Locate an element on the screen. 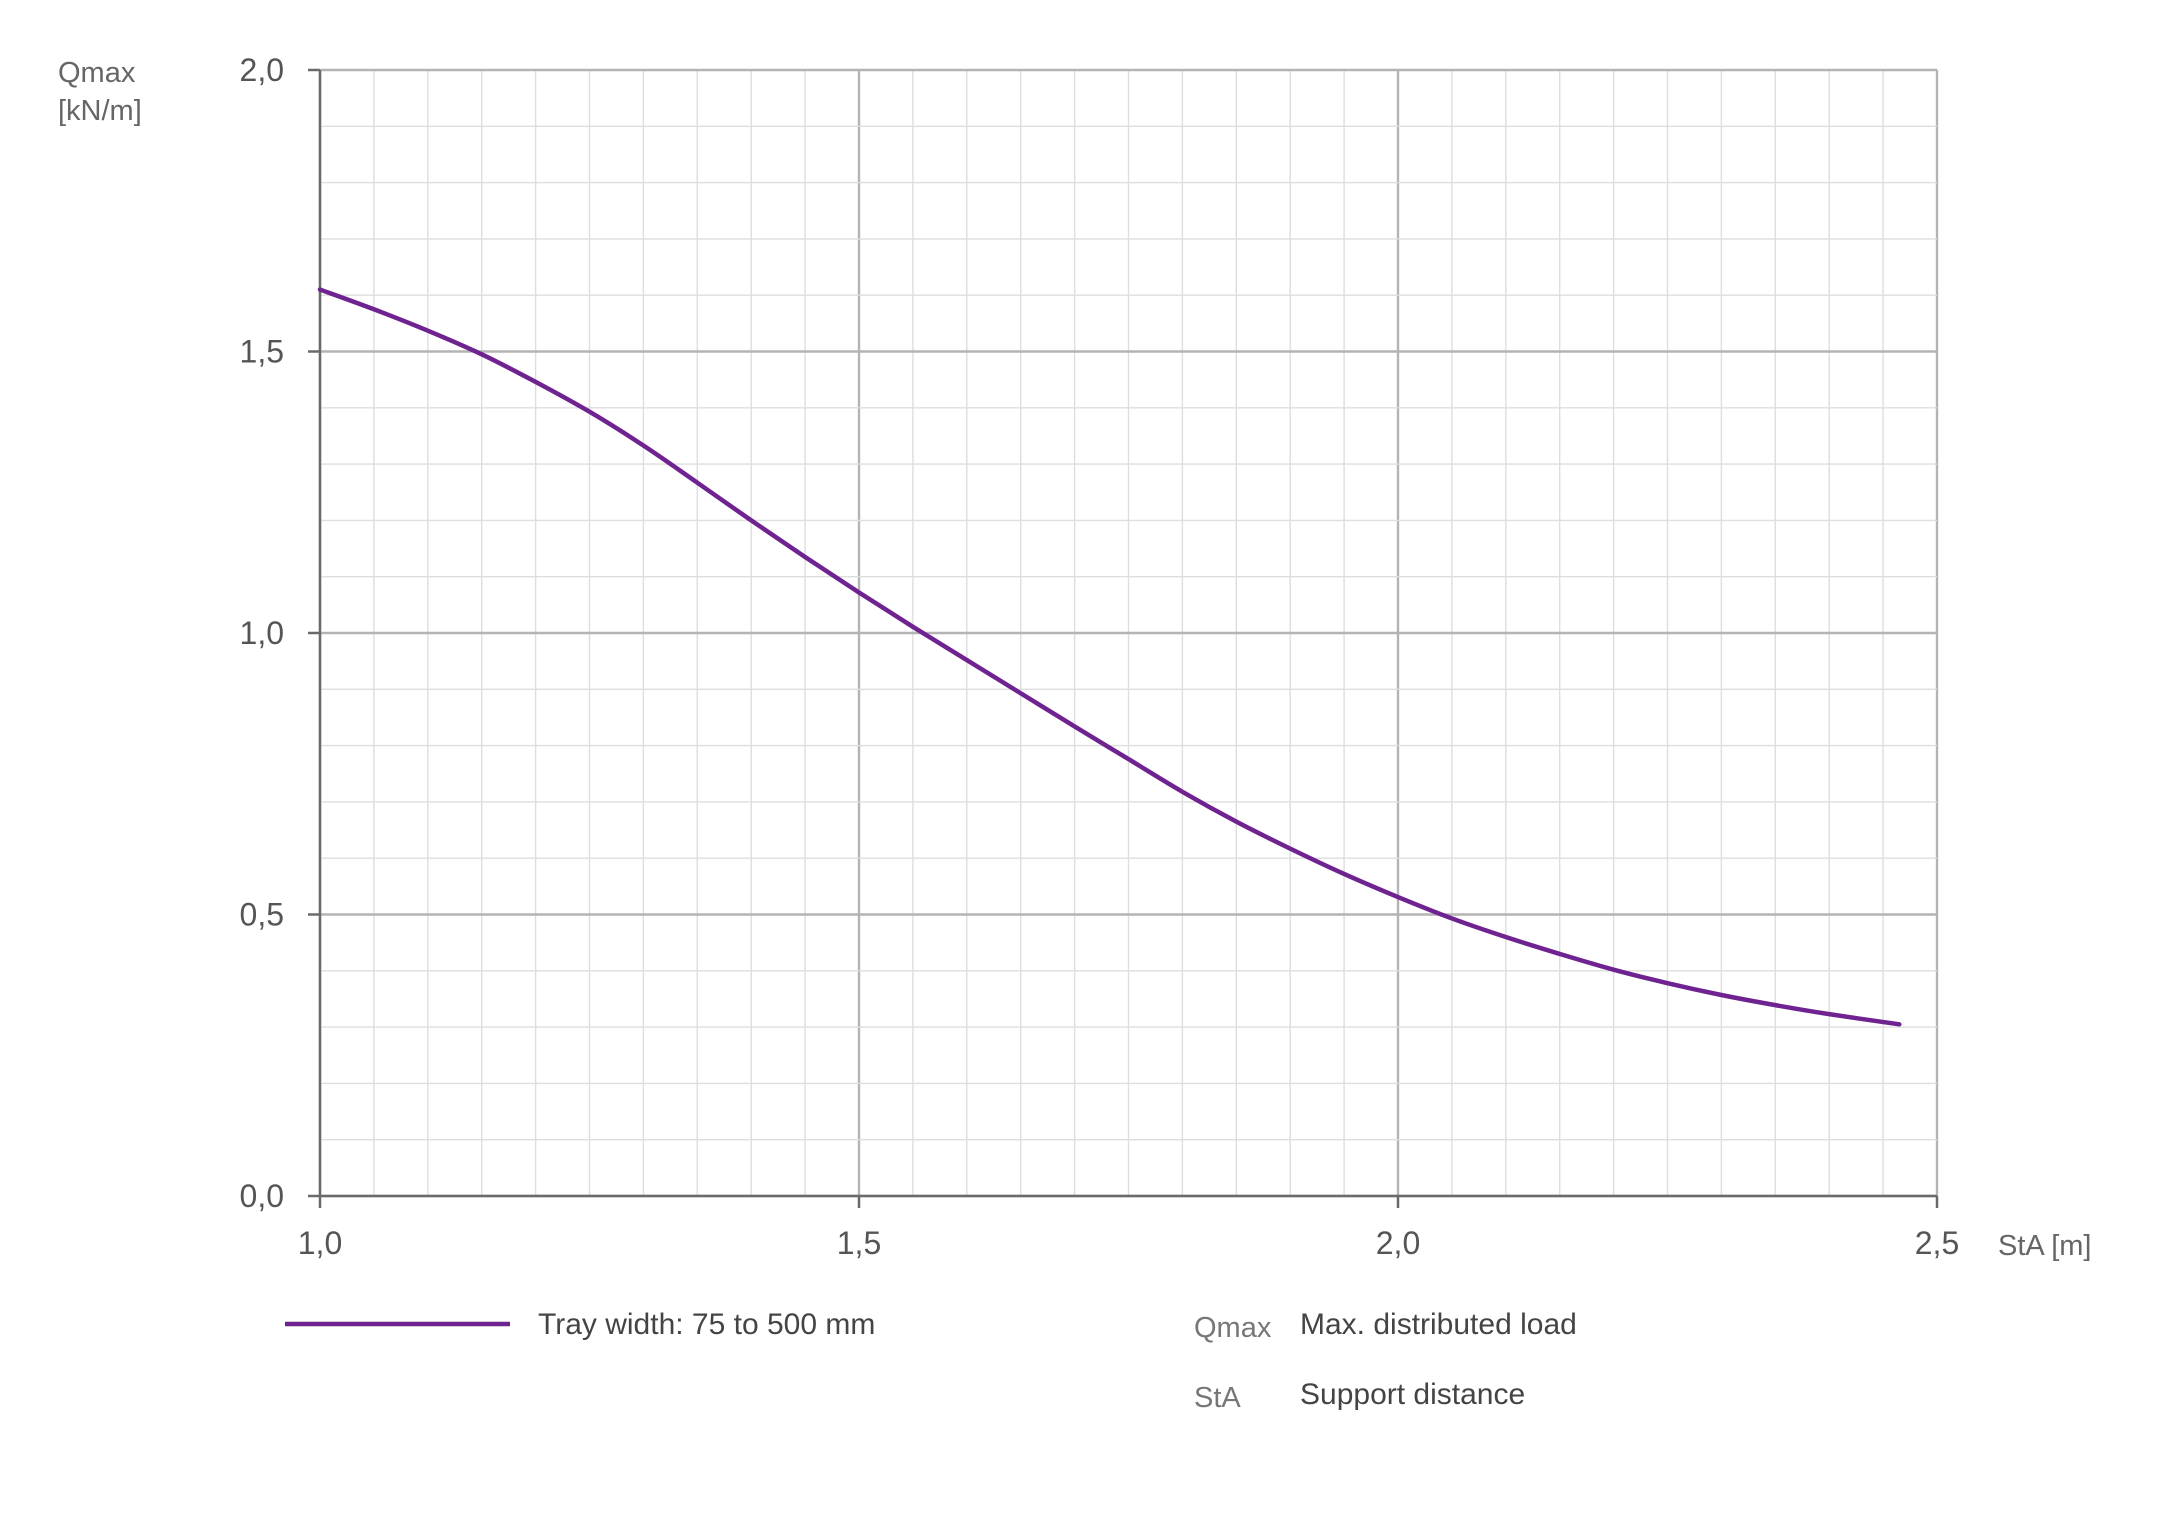  x-tick-label: 2,5 is located at coordinates (1937, 1243).